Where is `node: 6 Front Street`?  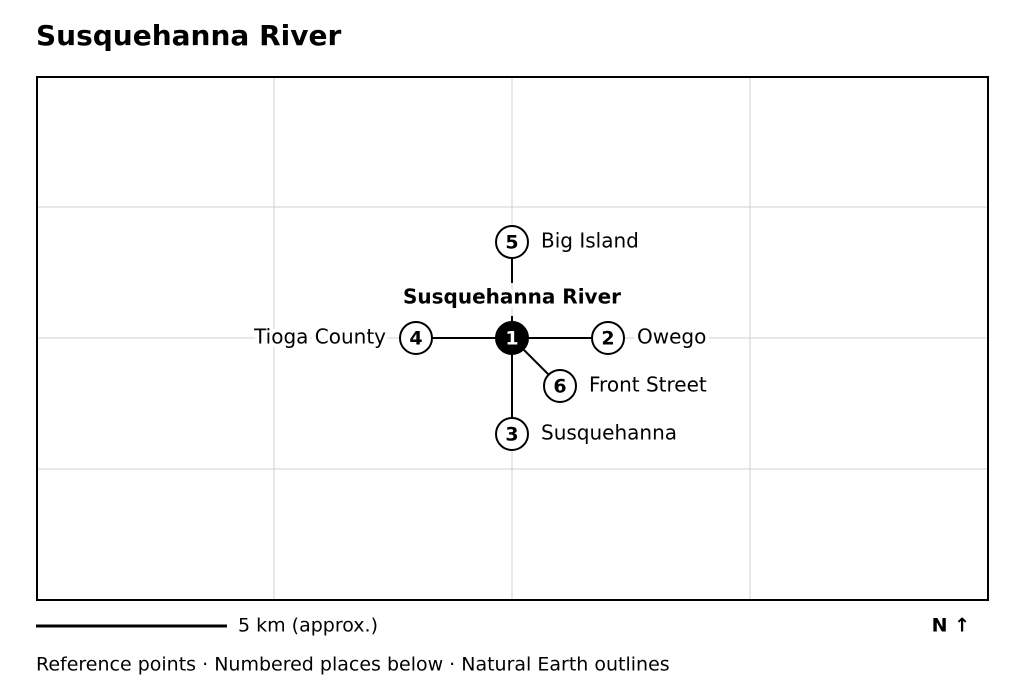 node: 6 Front Street is located at coordinates (627, 386).